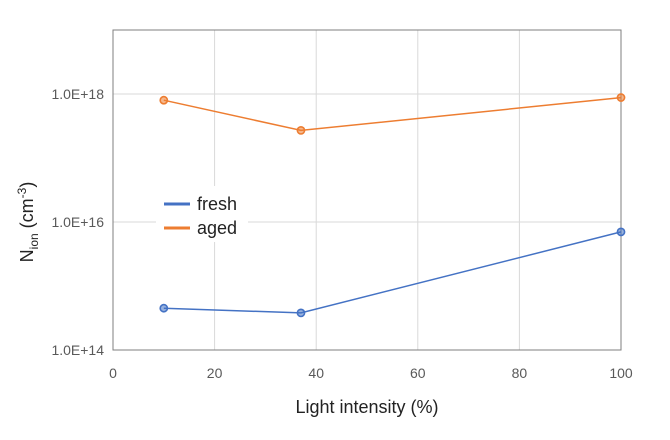  I want to click on series-line-aged, so click(392, 114).